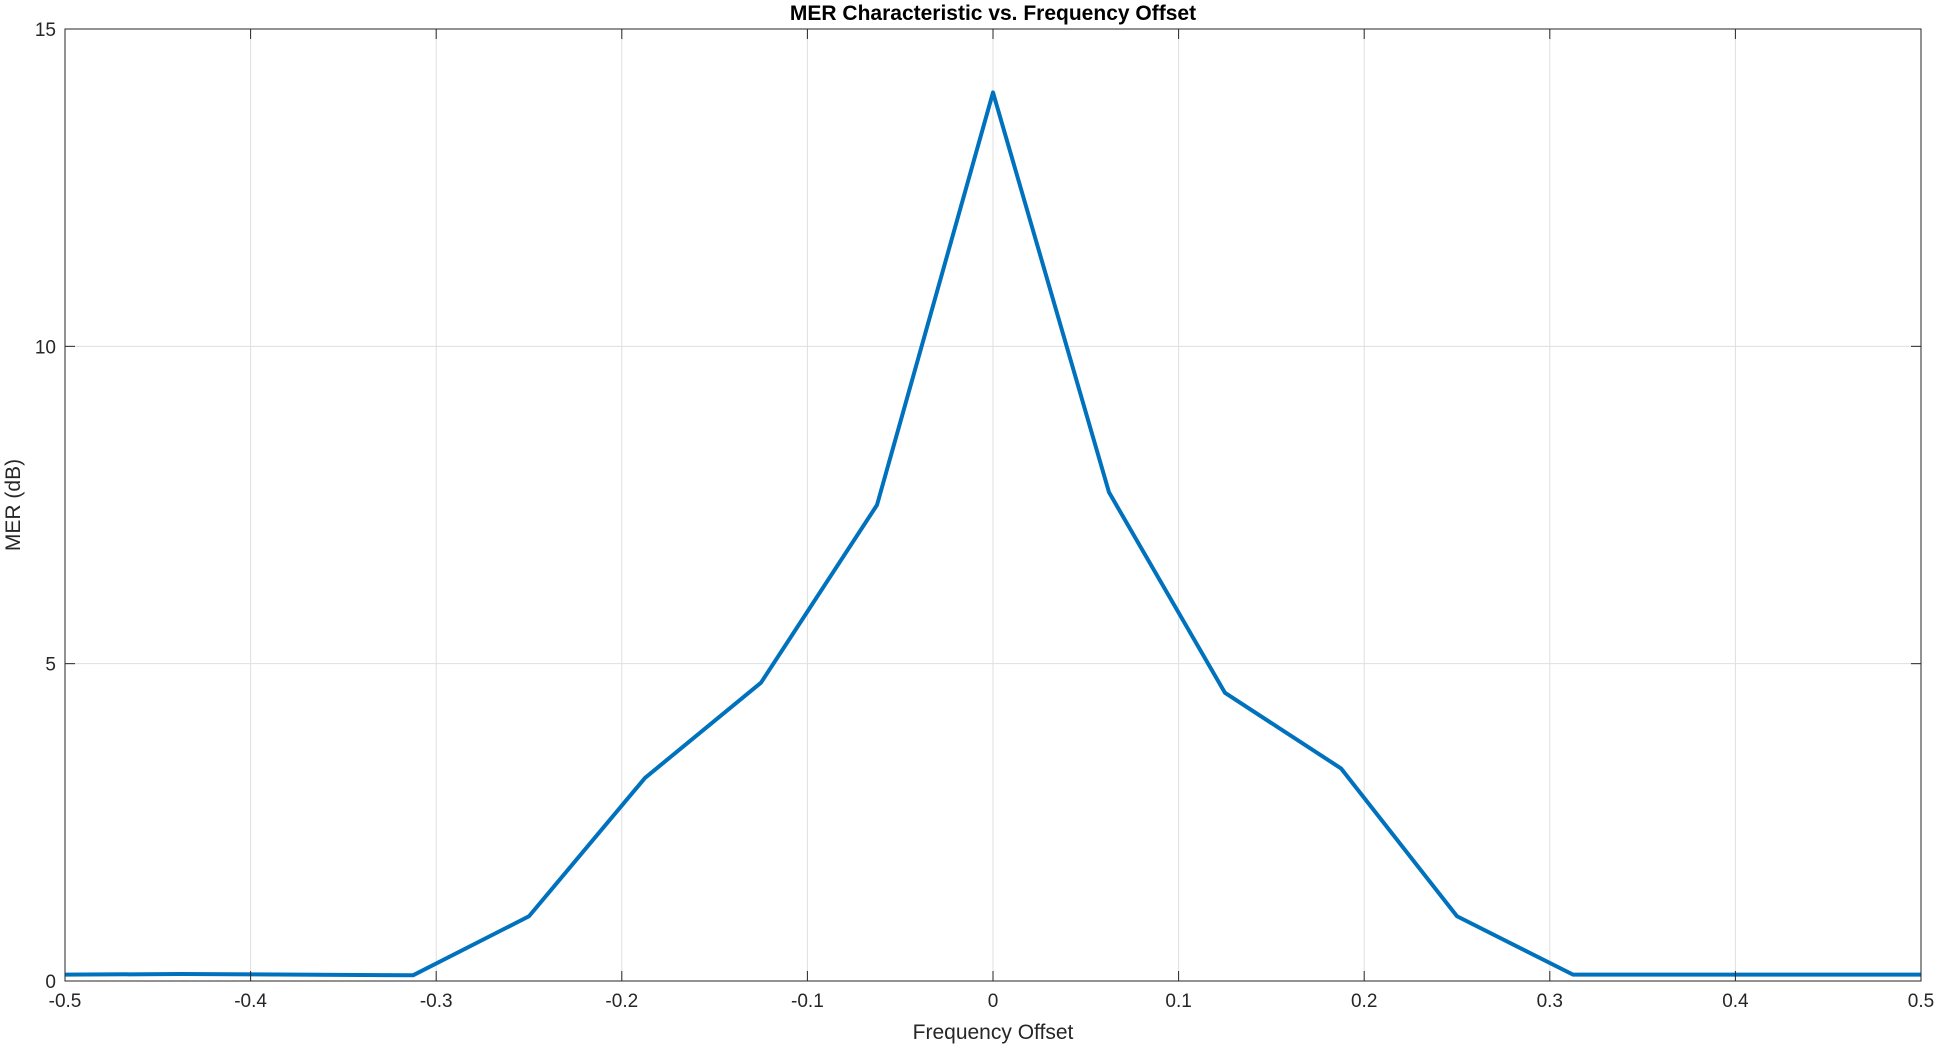 This screenshot has width=1940, height=1048. I want to click on y-axis-label: MER (dB), so click(13, 505).